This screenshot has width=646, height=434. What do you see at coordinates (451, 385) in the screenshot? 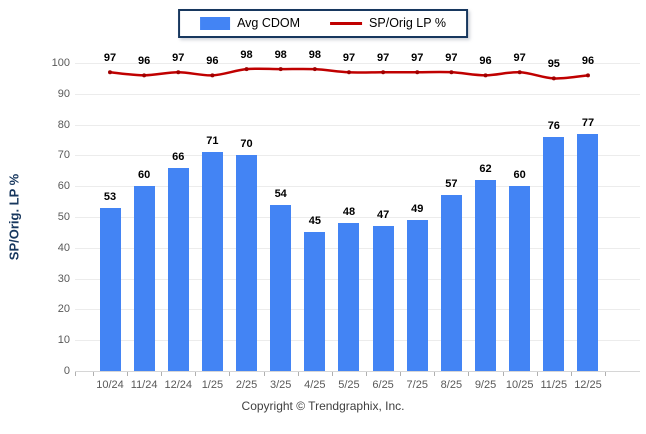
I see `x-tick-label: 8/25` at bounding box center [451, 385].